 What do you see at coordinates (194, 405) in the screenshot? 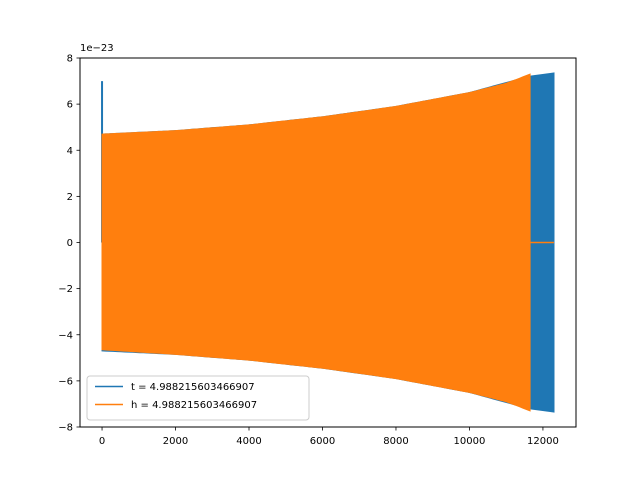
I see `legend-label: h = 4.988215603466907` at bounding box center [194, 405].